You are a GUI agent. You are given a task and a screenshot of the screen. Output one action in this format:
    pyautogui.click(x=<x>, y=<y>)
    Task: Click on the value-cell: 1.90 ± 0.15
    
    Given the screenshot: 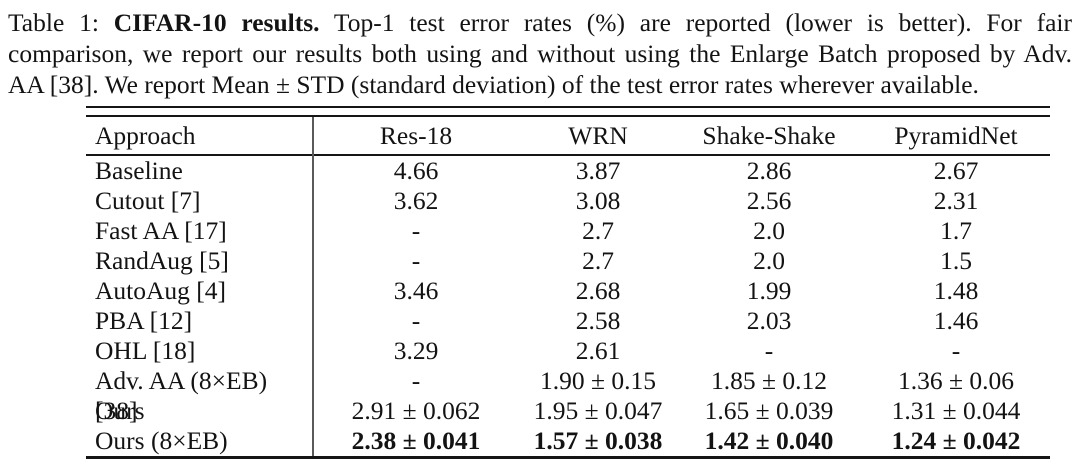 What is the action you would take?
    pyautogui.click(x=598, y=380)
    